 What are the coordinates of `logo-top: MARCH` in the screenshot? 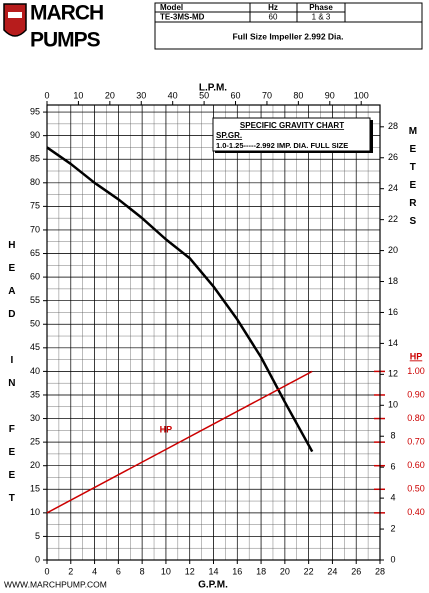 It's located at (66, 13).